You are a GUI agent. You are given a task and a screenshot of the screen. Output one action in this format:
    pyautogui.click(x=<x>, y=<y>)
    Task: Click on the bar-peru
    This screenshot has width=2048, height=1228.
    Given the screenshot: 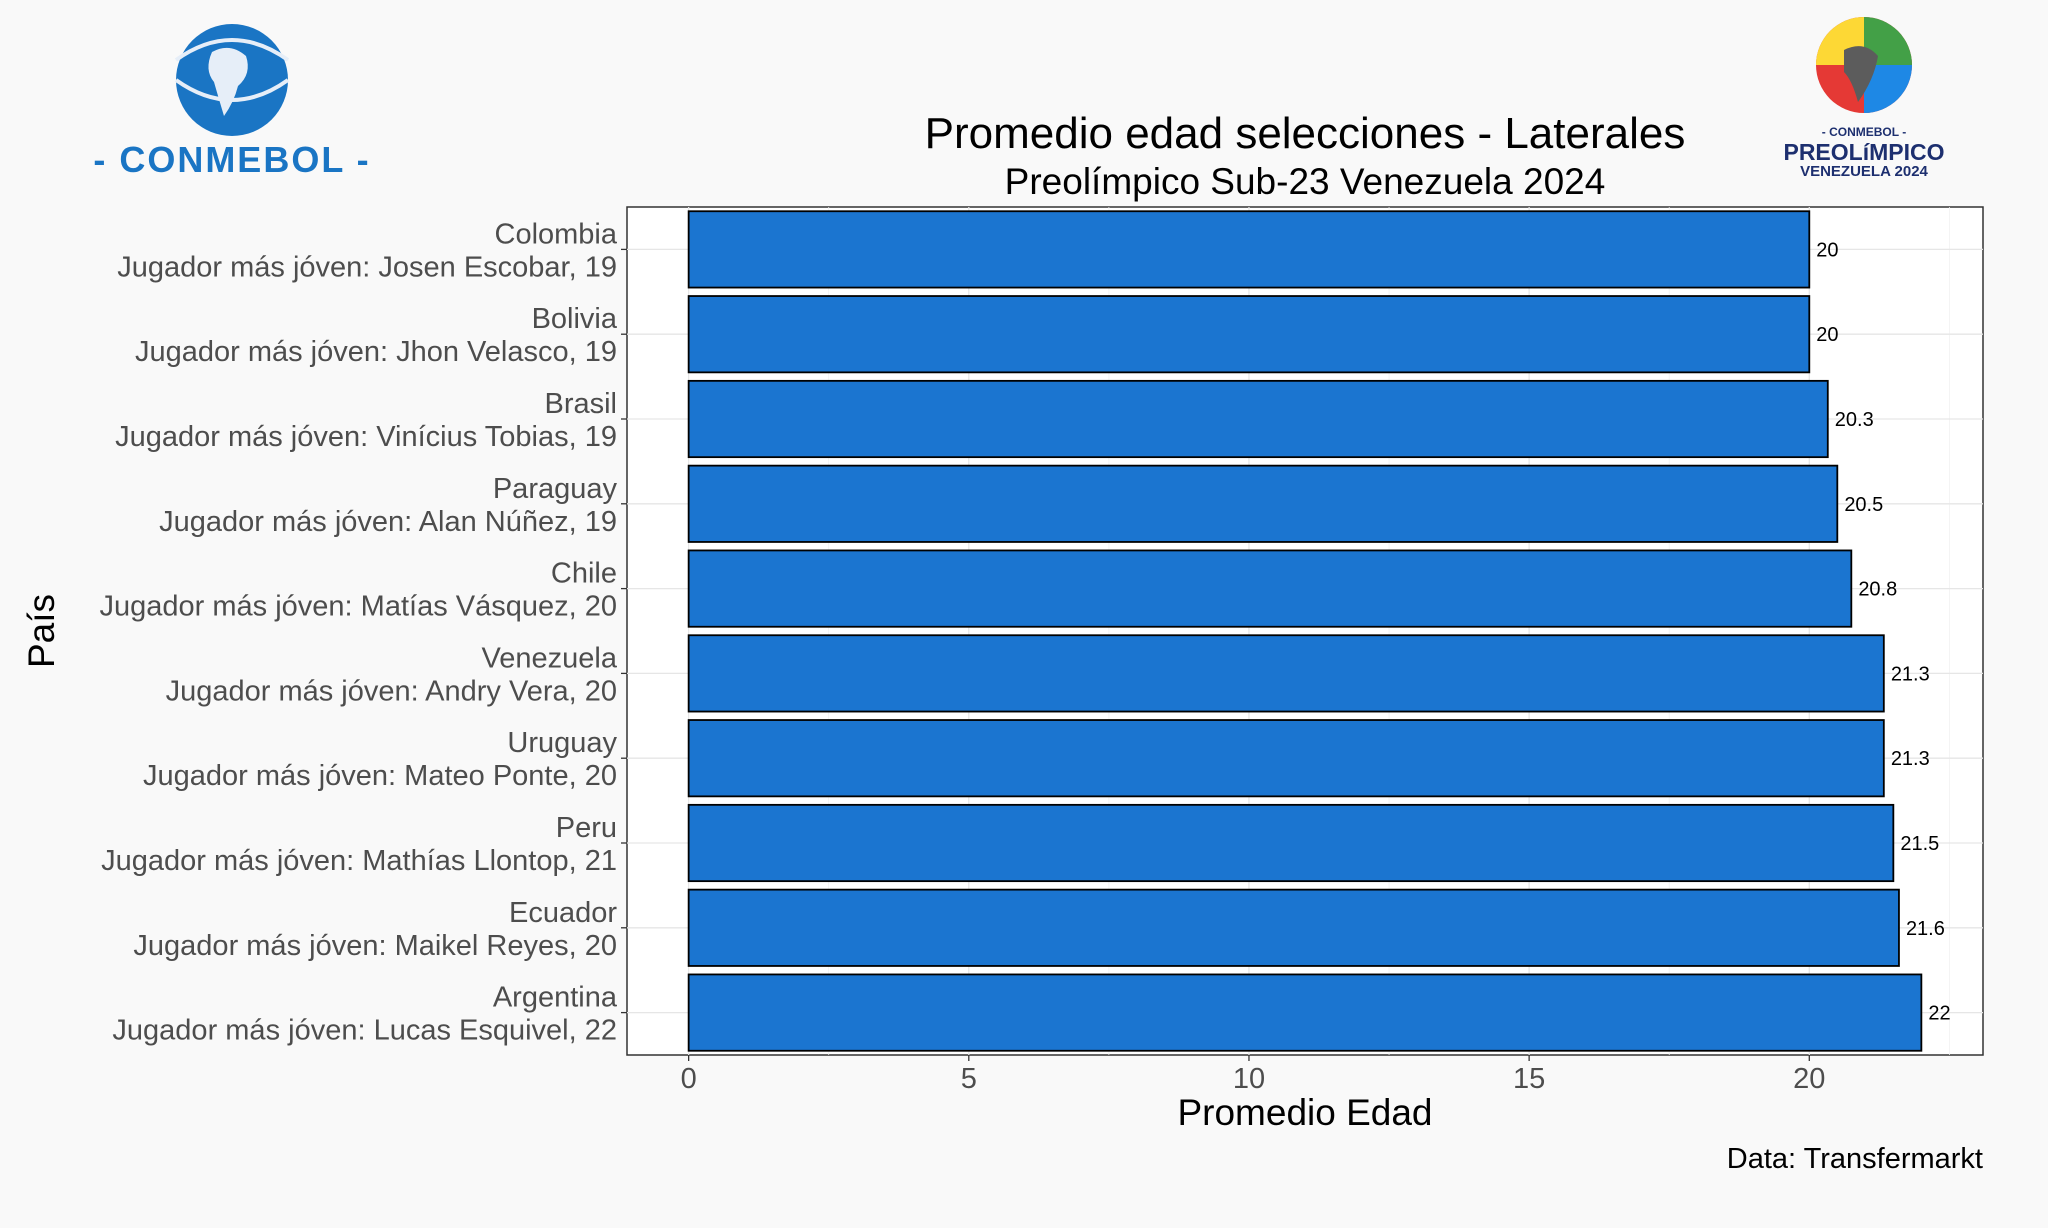 What is the action you would take?
    pyautogui.click(x=1291, y=843)
    